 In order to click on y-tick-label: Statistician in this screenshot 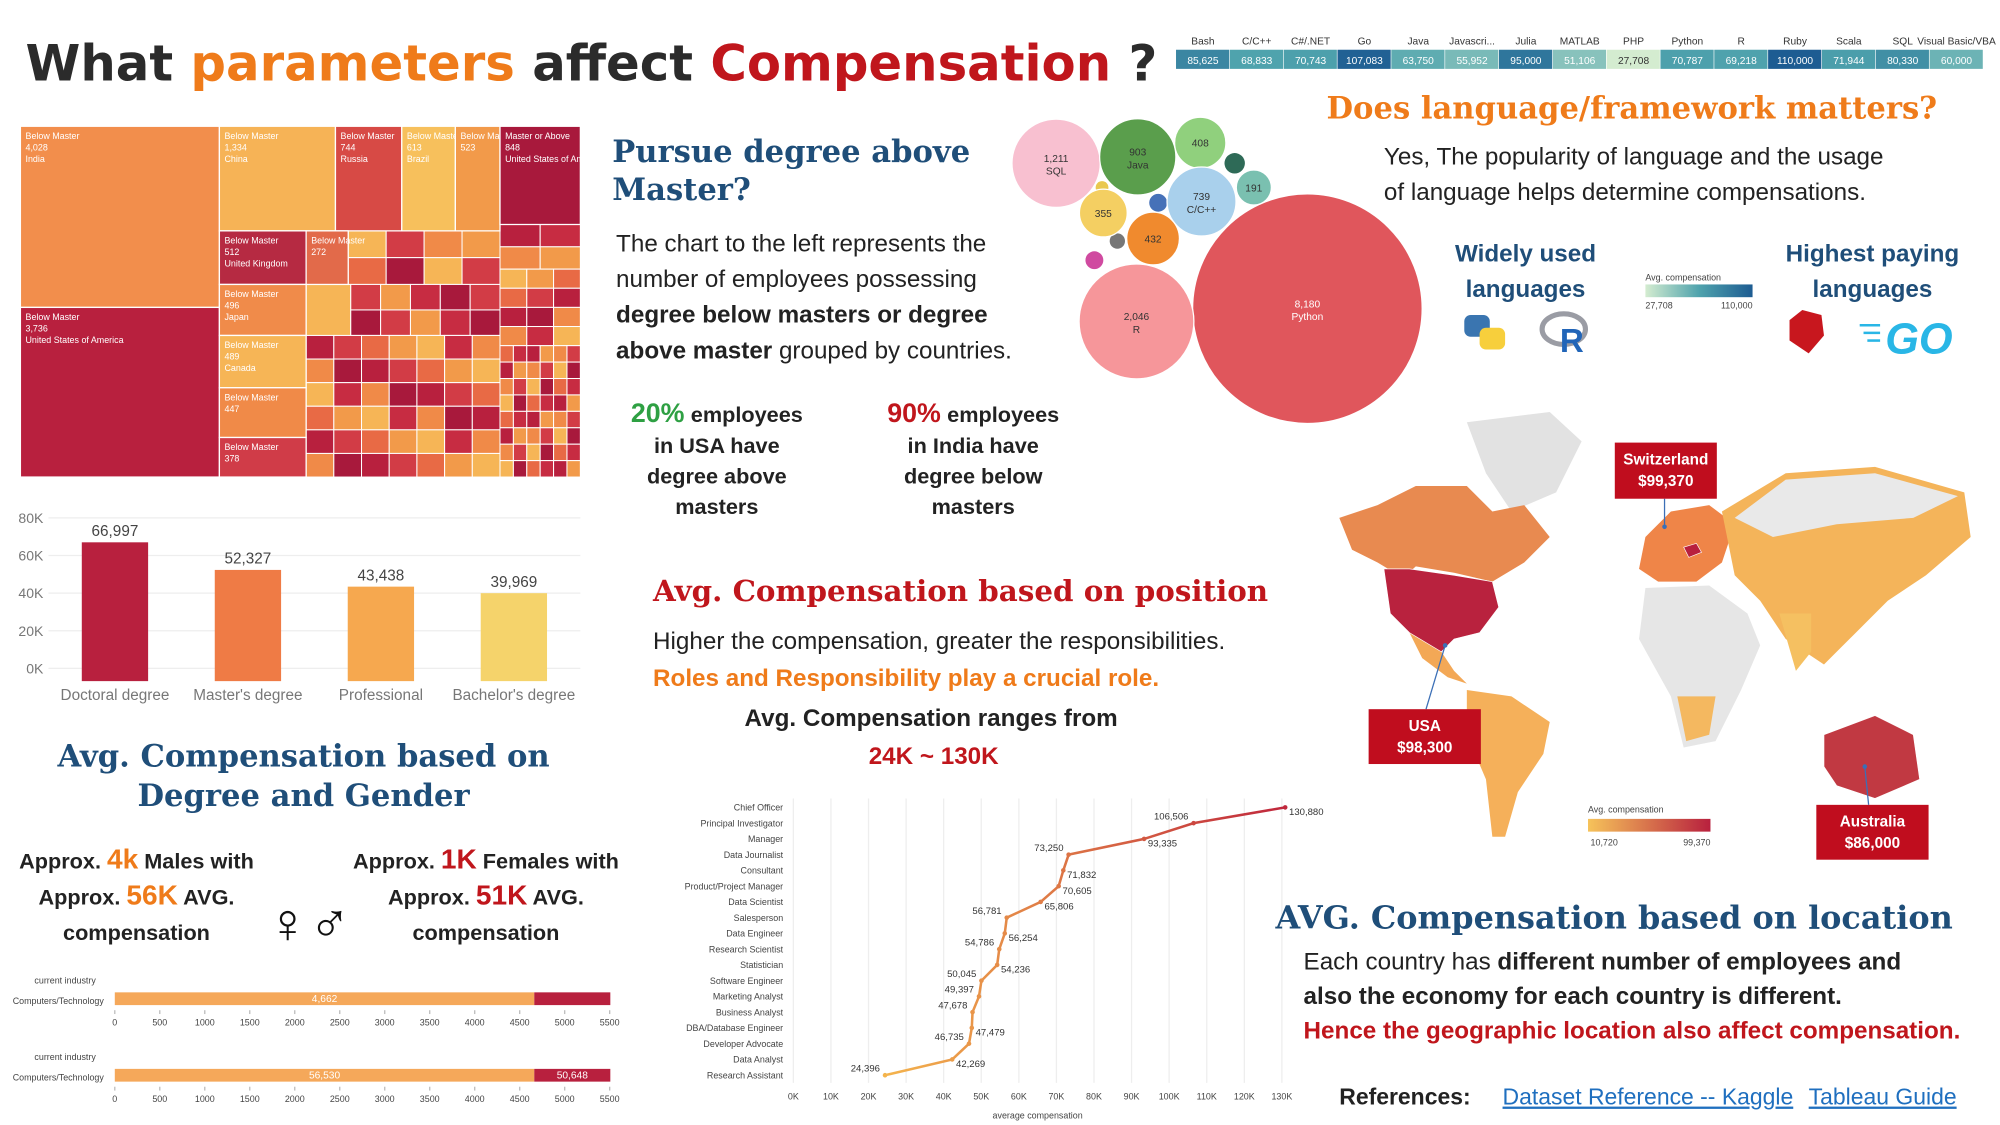, I will do `click(761, 965)`.